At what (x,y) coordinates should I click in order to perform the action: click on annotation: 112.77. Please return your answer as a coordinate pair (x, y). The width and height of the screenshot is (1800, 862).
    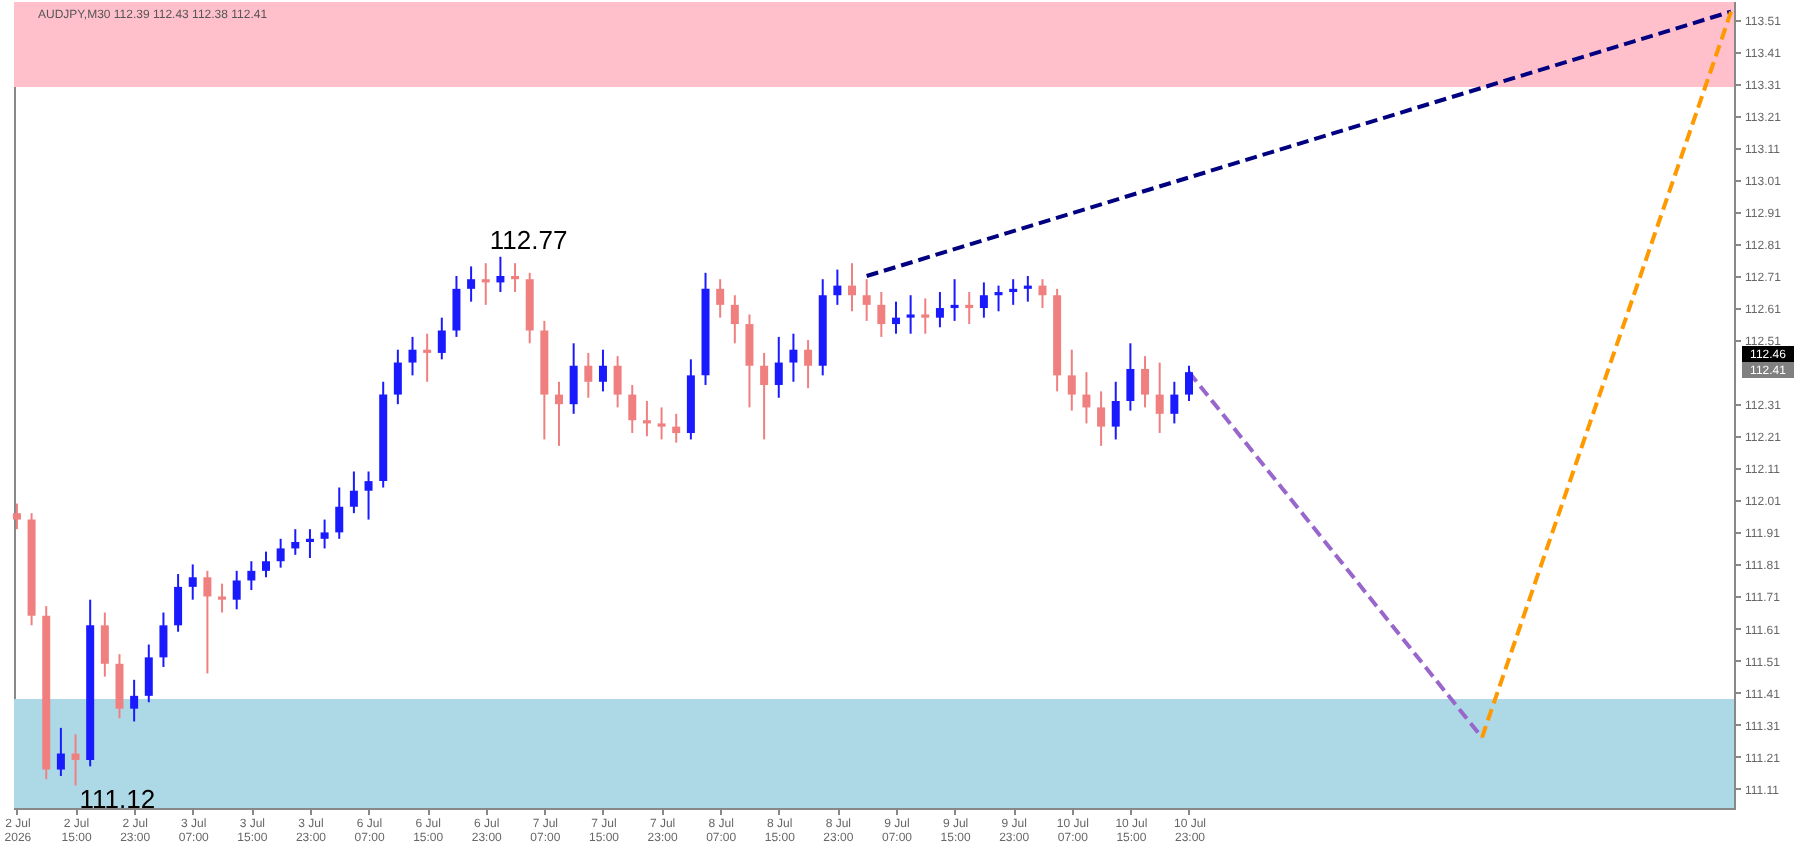
    Looking at the image, I should click on (528, 239).